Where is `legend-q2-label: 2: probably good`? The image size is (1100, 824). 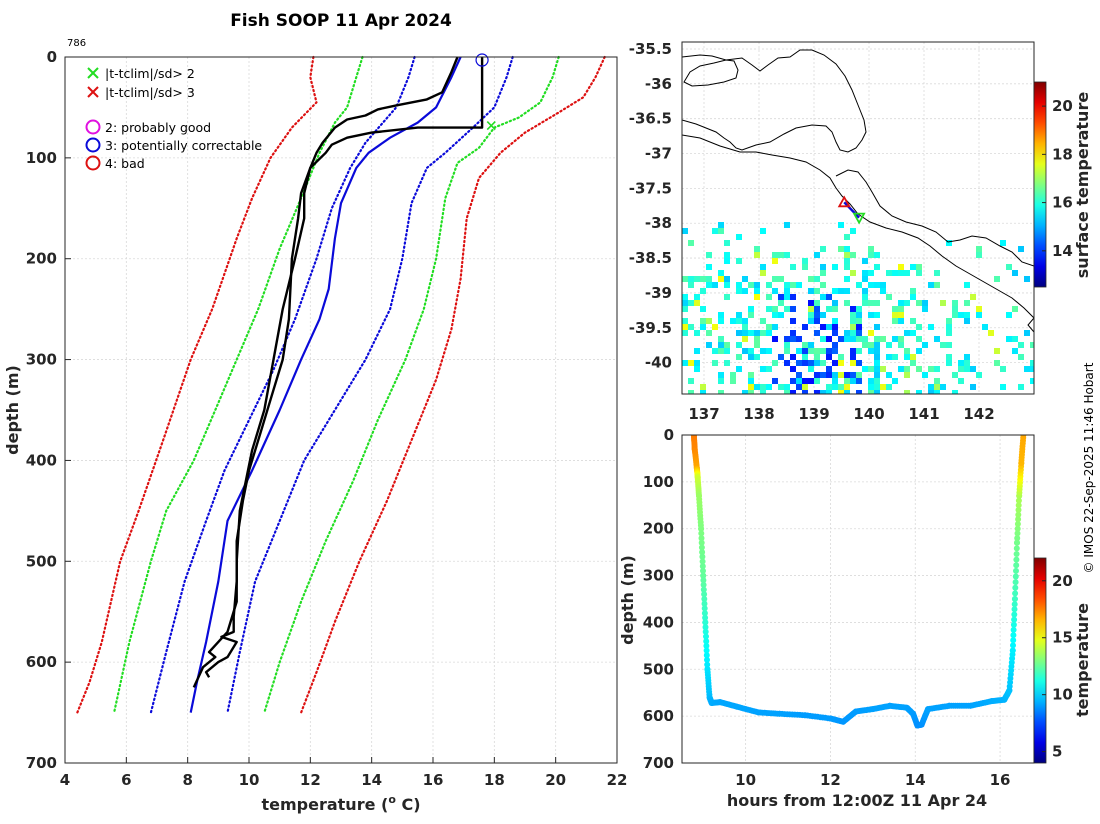 legend-q2-label: 2: probably good is located at coordinates (158, 127).